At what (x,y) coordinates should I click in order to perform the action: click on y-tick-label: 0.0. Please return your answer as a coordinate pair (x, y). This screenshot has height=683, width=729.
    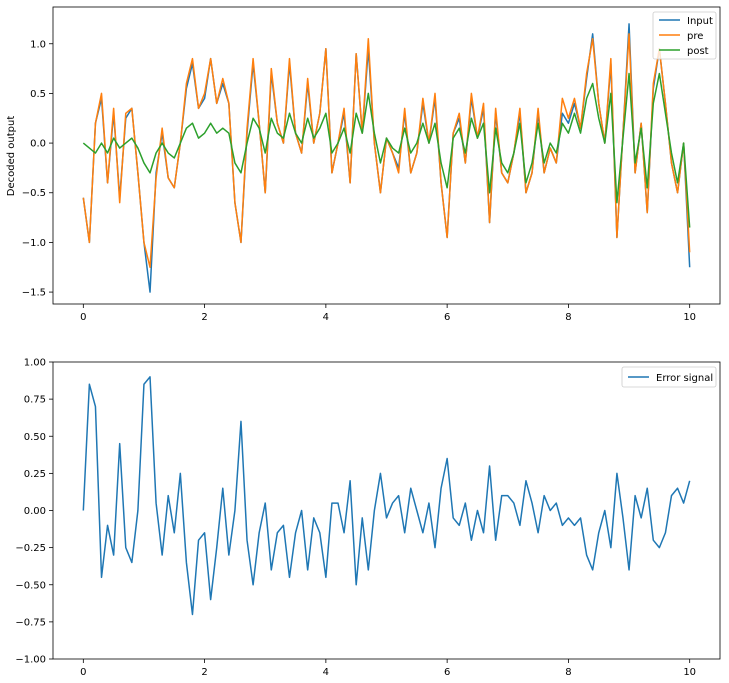
    Looking at the image, I should click on (38, 144).